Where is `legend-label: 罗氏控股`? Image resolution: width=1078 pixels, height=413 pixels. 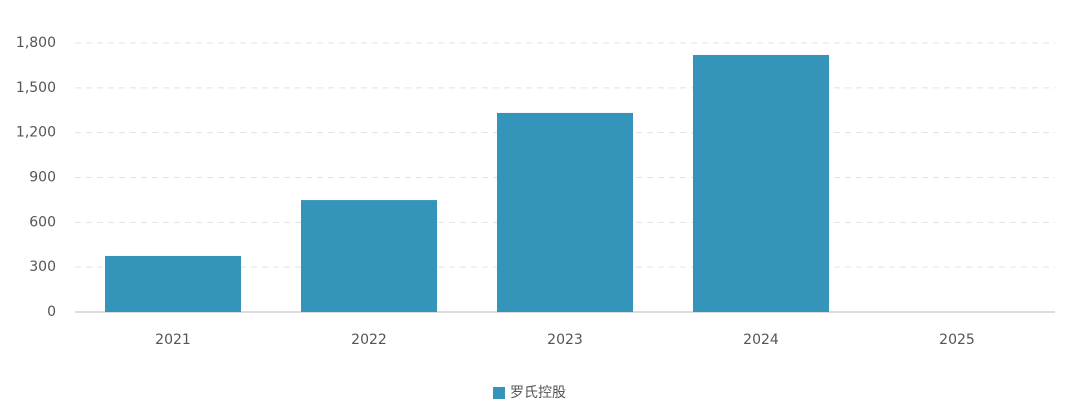
legend-label: 罗氏控股 is located at coordinates (538, 393).